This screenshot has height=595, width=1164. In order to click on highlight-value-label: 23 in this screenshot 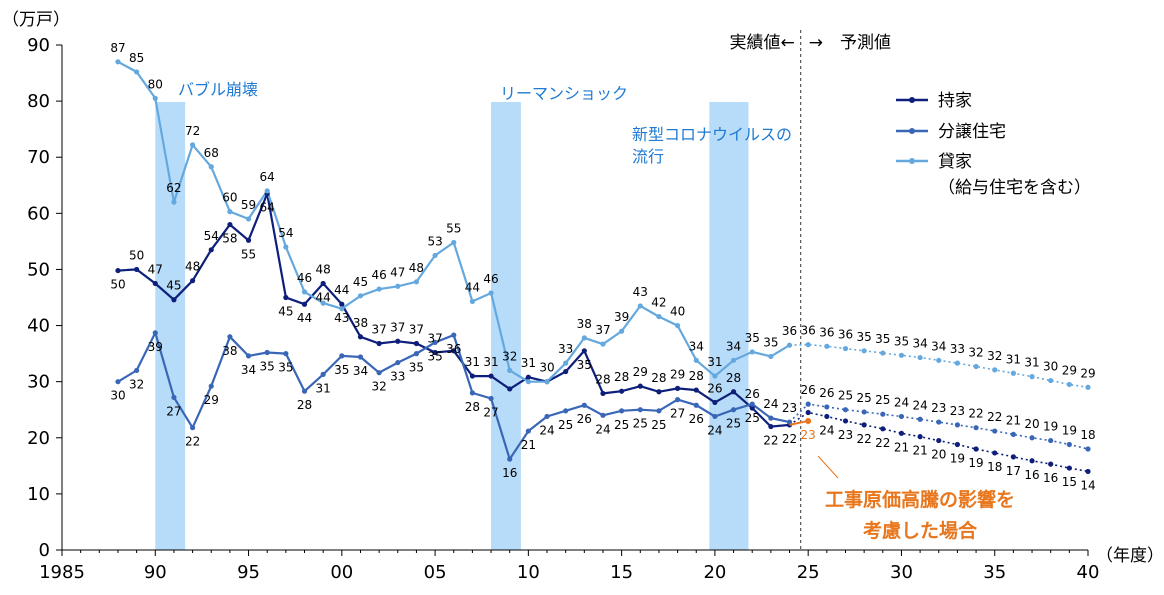, I will do `click(808, 435)`.